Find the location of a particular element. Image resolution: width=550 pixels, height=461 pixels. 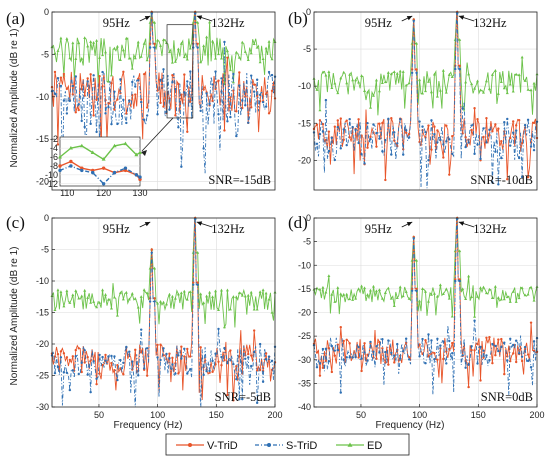

zoom-arrow is located at coordinates (157, 134).